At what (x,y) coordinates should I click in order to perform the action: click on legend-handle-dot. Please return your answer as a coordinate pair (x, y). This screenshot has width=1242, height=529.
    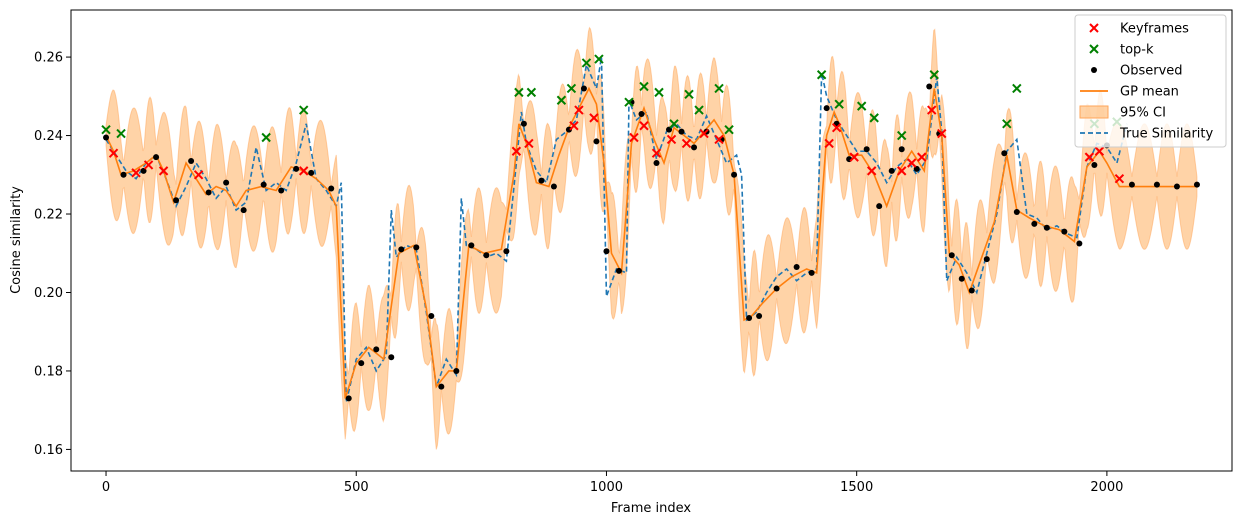
    Looking at the image, I should click on (1094, 70).